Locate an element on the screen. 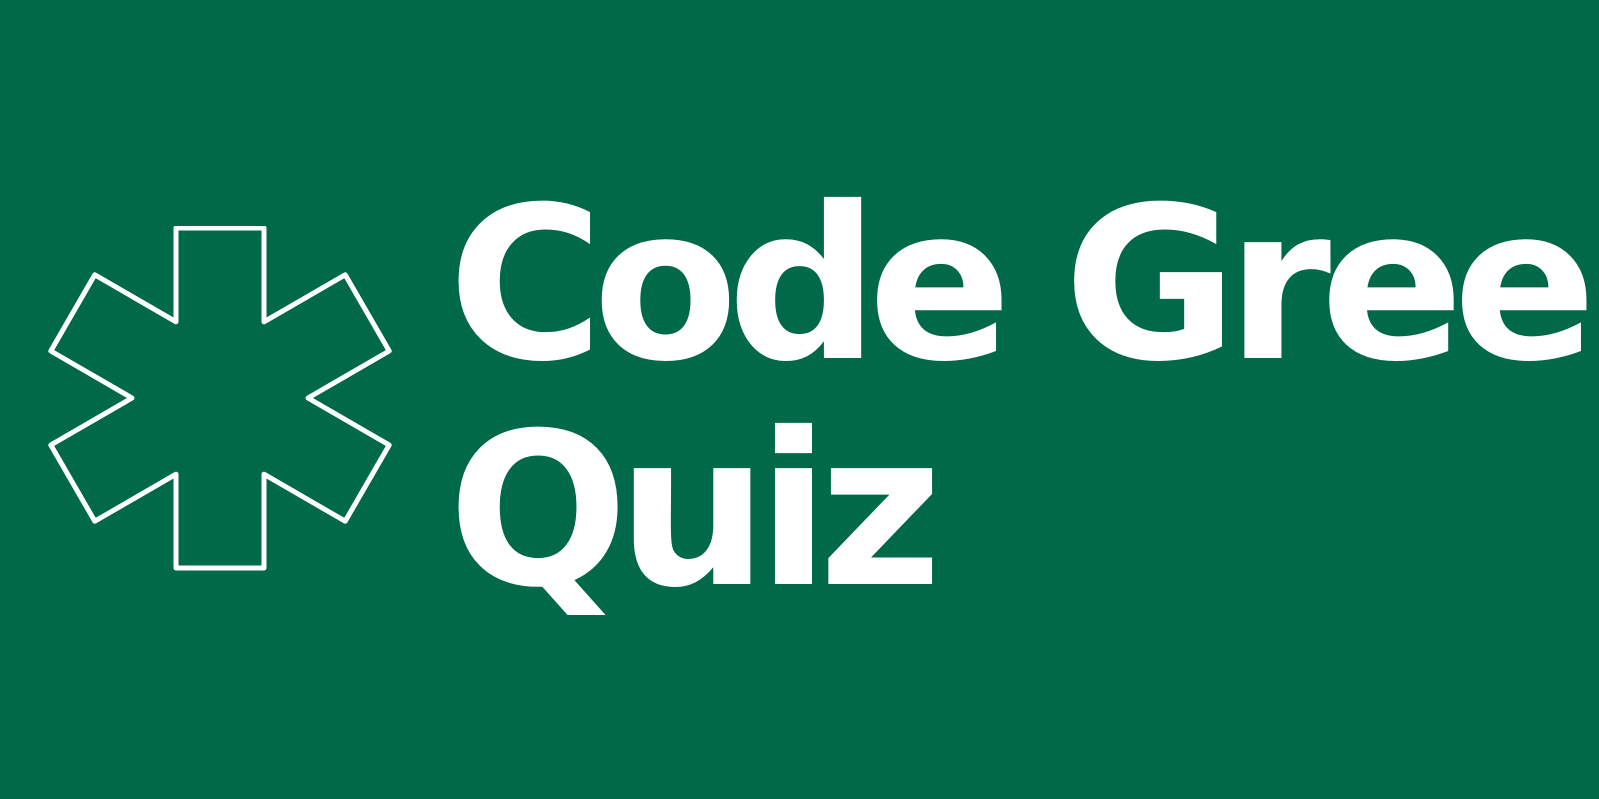  title-line-2: Quiz is located at coordinates (695, 510).